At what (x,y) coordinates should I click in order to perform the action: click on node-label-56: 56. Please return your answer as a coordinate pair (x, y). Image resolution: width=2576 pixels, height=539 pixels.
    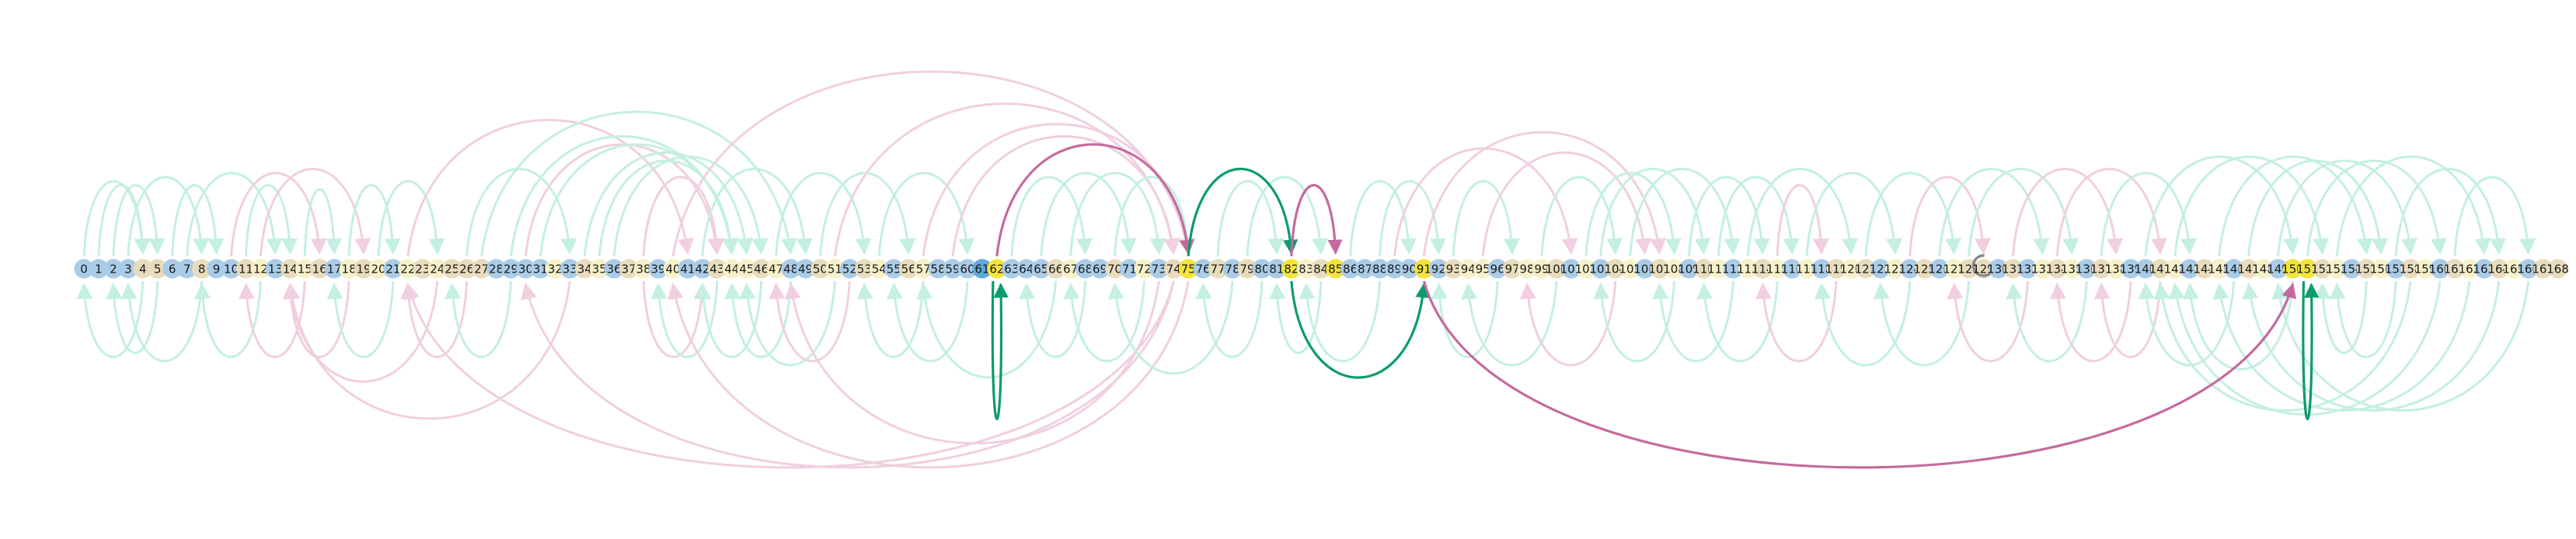
    Looking at the image, I should click on (908, 269).